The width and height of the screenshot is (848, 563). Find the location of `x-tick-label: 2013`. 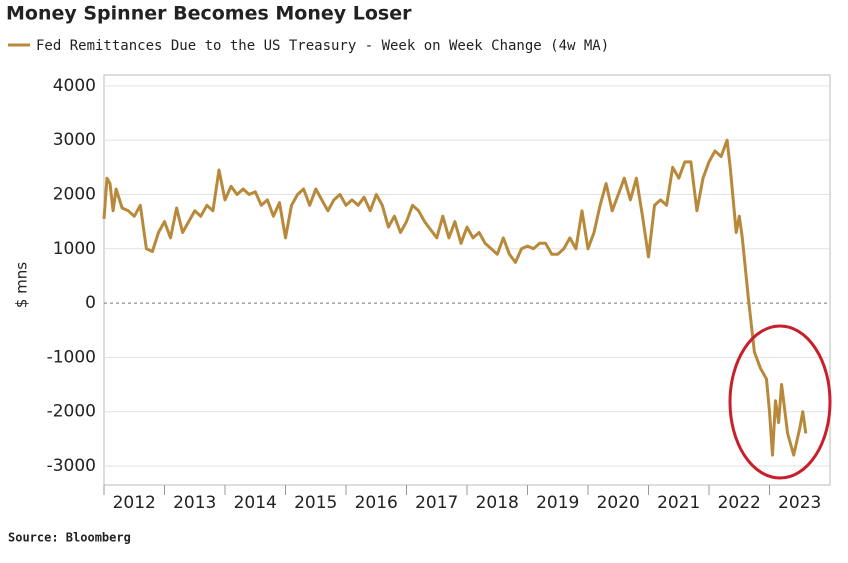

x-tick-label: 2013 is located at coordinates (194, 503).